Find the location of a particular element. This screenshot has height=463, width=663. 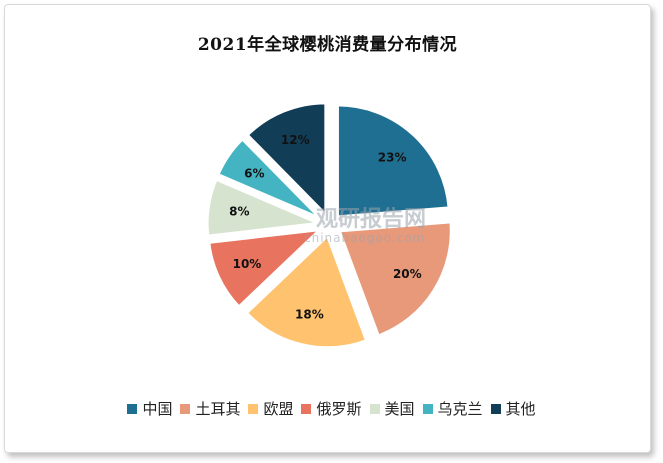

legend-item-5: 美国 is located at coordinates (392, 408).